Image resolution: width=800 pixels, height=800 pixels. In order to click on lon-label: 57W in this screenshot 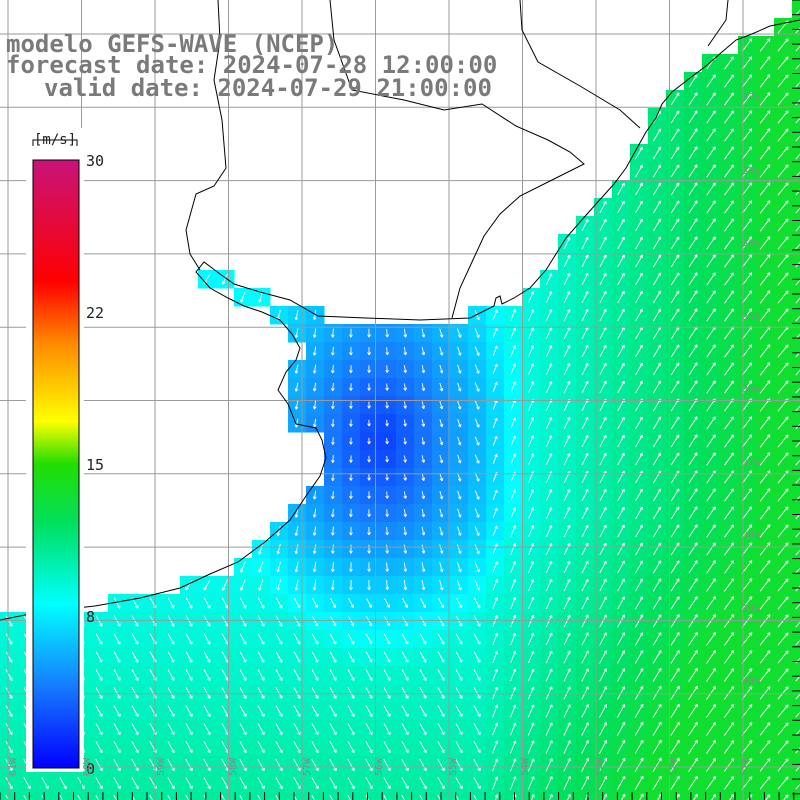, I will do `click(307, 766)`.